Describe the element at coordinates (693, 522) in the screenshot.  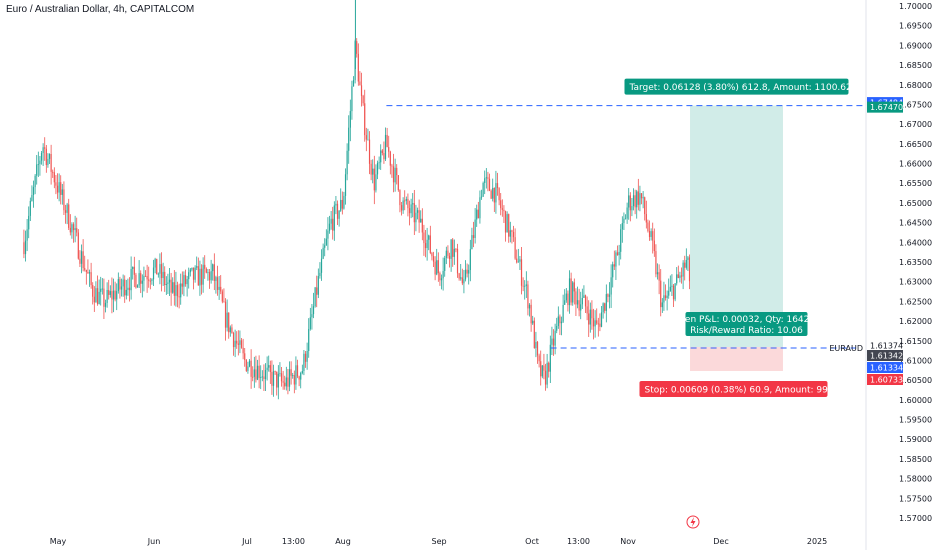
I see `lightning-icon` at that location.